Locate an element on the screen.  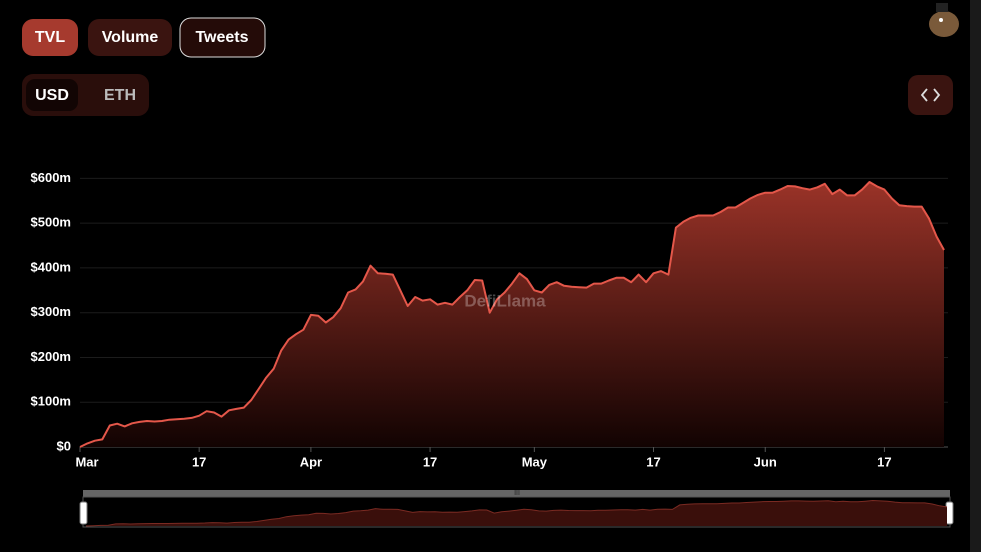
embed-button is located at coordinates (930, 95).